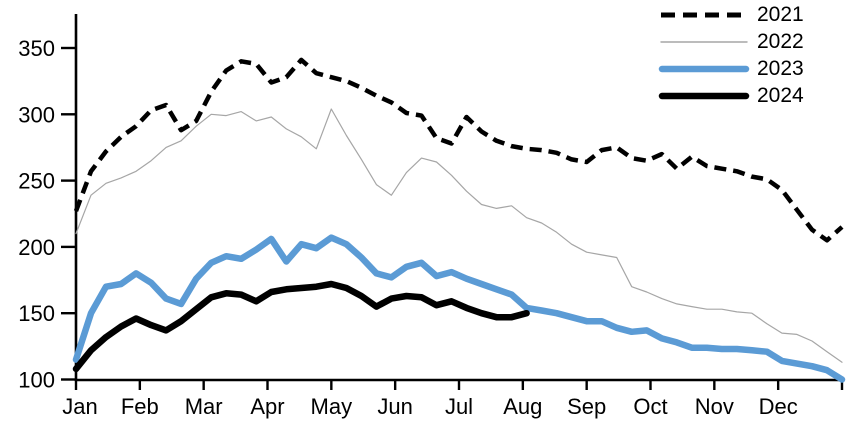  What do you see at coordinates (586, 406) in the screenshot?
I see `x-tick-label: Sep` at bounding box center [586, 406].